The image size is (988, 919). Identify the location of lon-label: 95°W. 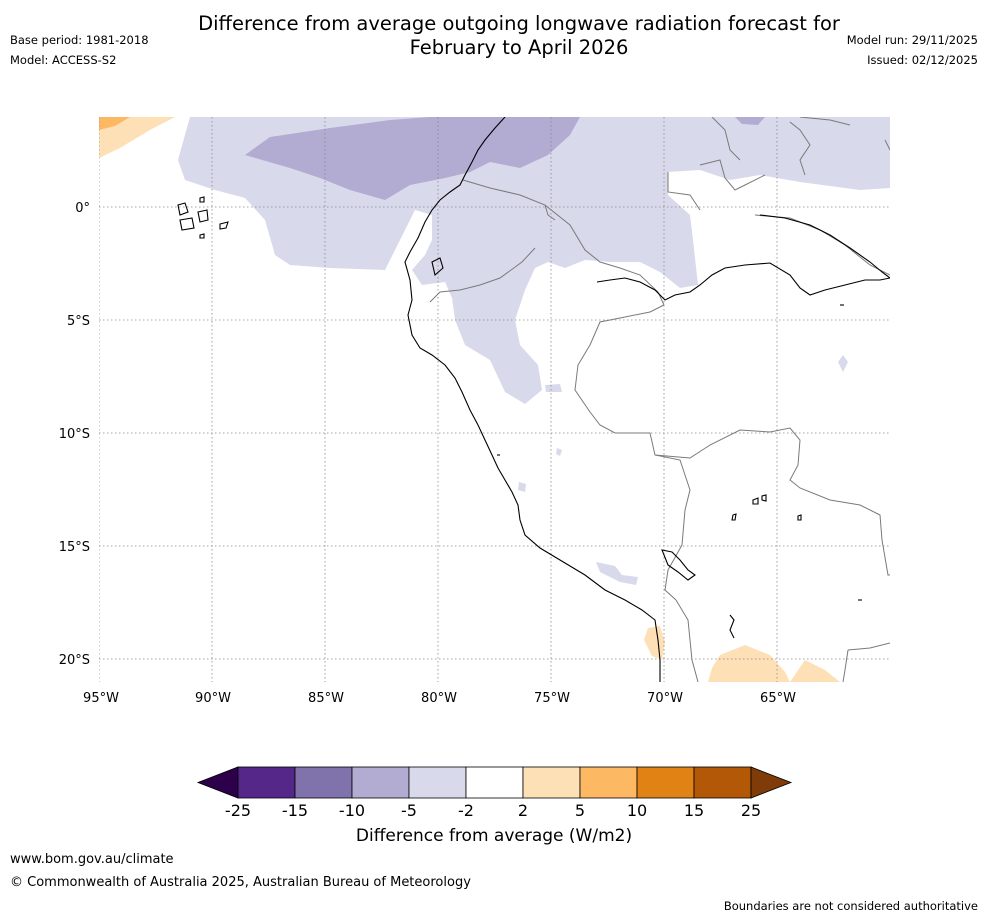
(101, 698).